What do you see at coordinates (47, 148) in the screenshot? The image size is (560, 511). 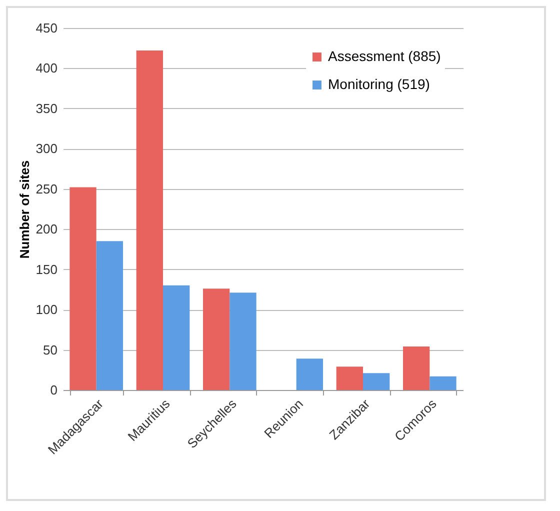 I see `y-tick-label: 300` at bounding box center [47, 148].